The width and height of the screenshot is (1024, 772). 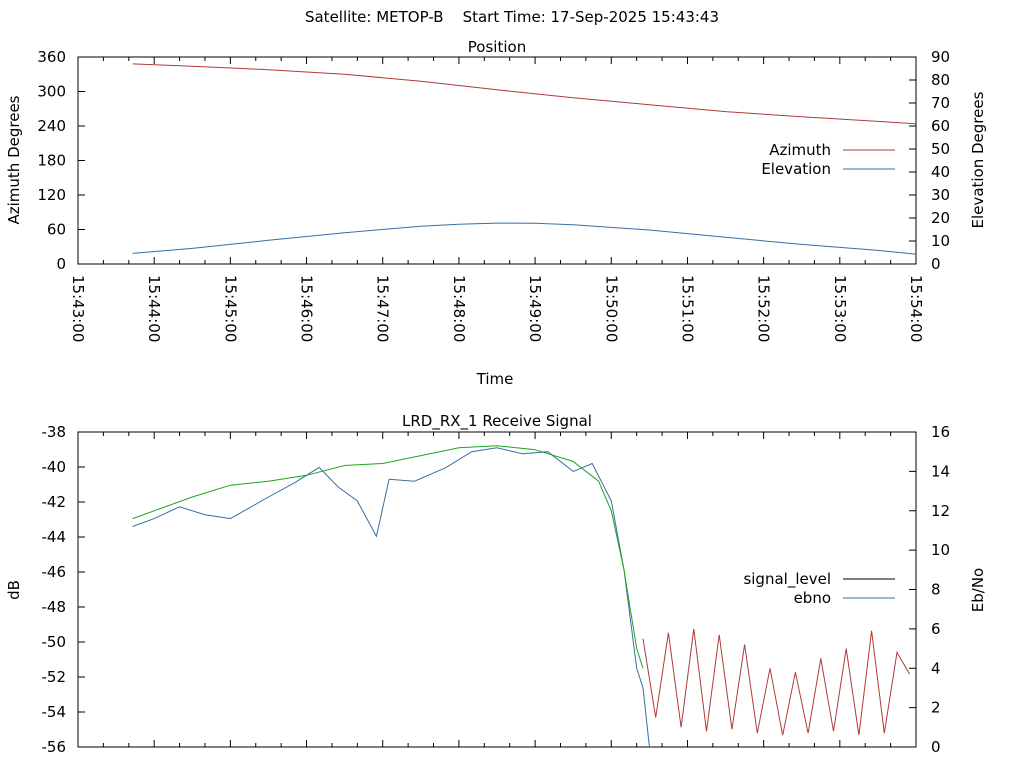 I want to click on left-y-tick-label: -52, so click(x=54, y=677).